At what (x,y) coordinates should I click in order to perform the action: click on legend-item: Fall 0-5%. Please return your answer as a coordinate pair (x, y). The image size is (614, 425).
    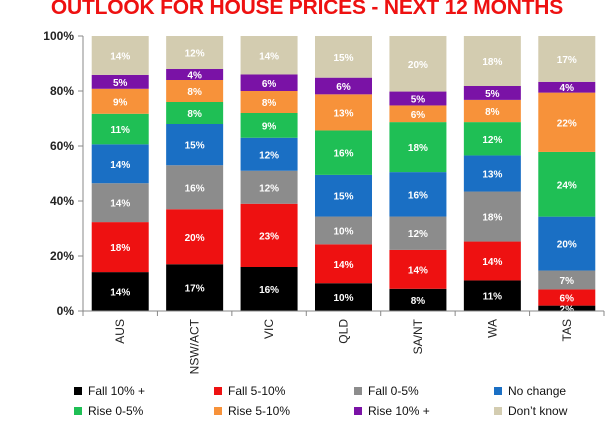
    Looking at the image, I should click on (386, 391).